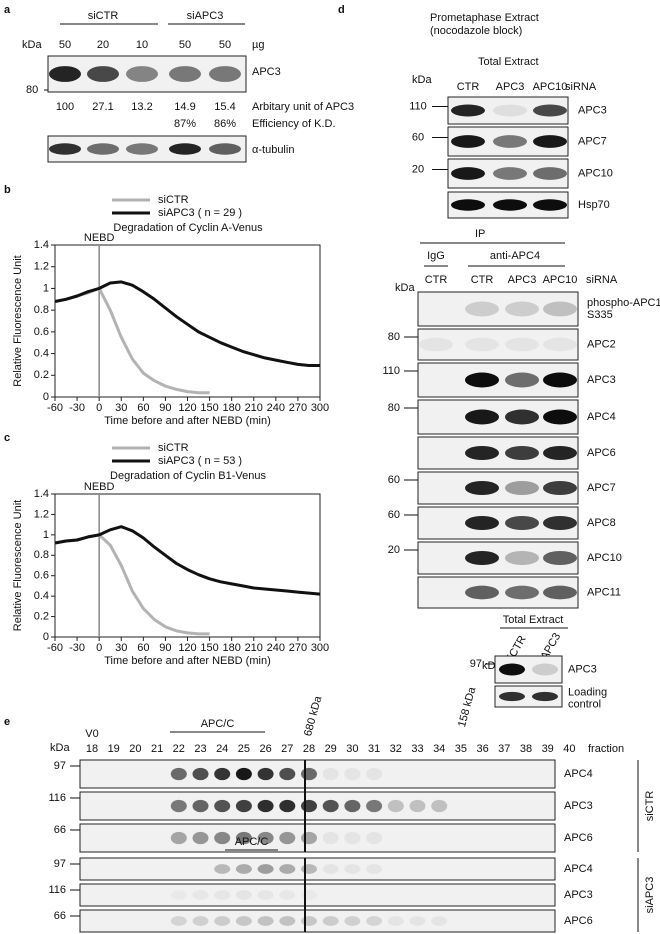  Describe the element at coordinates (584, 704) in the screenshot. I see `label: control` at that location.